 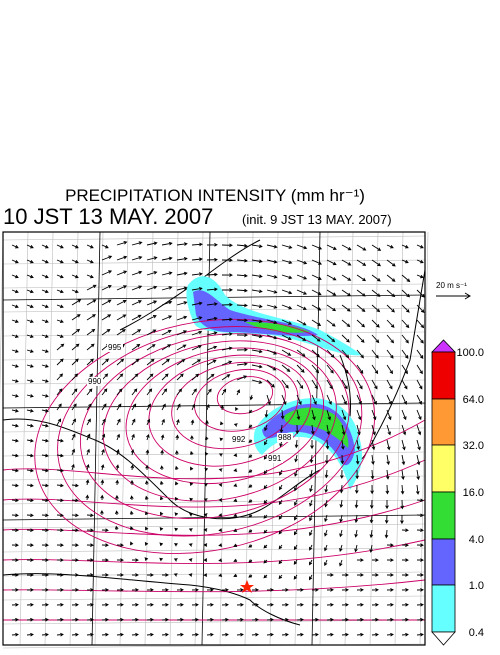 What do you see at coordinates (443, 422) in the screenshot?
I see `colorbar-box` at bounding box center [443, 422].